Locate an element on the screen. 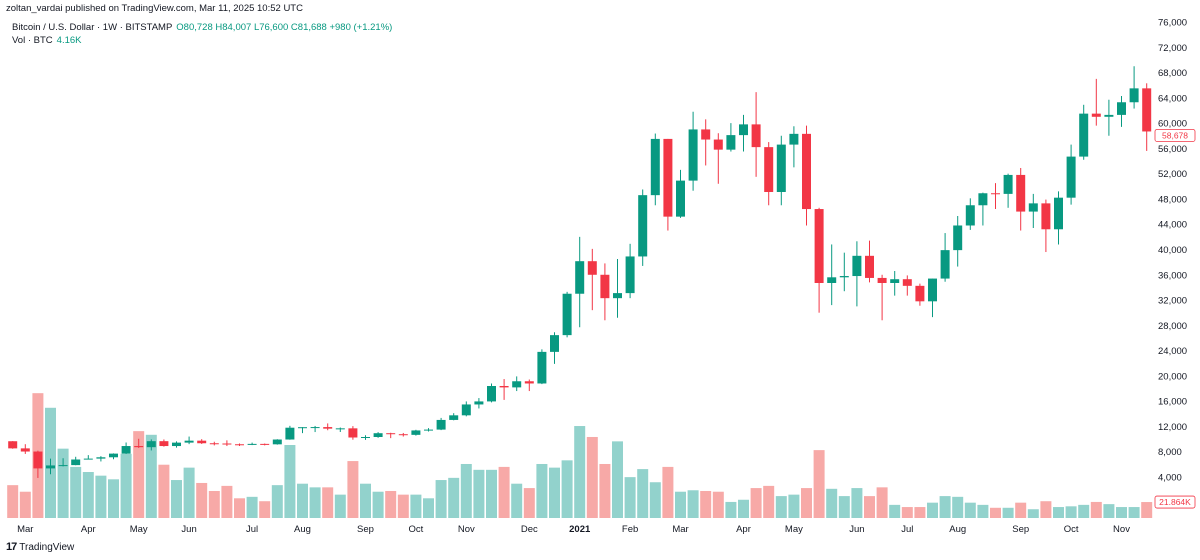 This screenshot has width=1200, height=560. y-tick-label: 64,000 is located at coordinates (1172, 98).